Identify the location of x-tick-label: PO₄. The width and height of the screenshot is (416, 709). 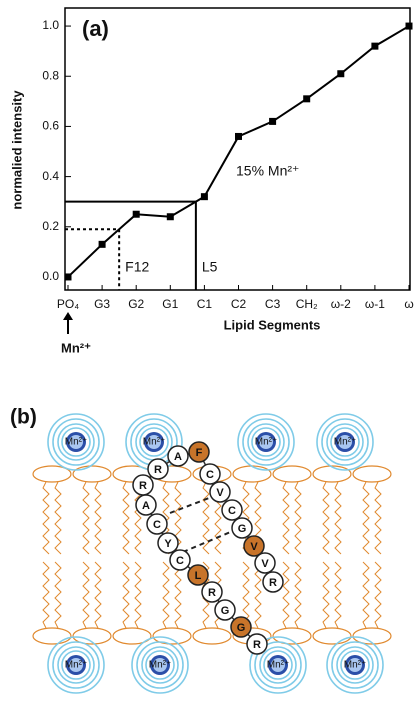
(68, 304).